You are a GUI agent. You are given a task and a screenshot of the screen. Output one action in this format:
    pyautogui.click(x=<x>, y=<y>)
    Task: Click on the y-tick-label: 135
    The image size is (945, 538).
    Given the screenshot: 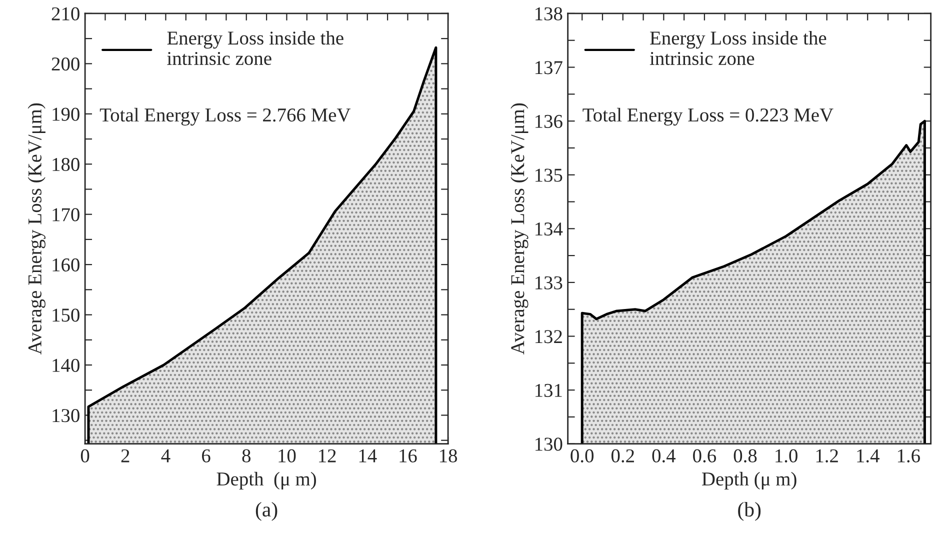 What is the action you would take?
    pyautogui.click(x=549, y=175)
    